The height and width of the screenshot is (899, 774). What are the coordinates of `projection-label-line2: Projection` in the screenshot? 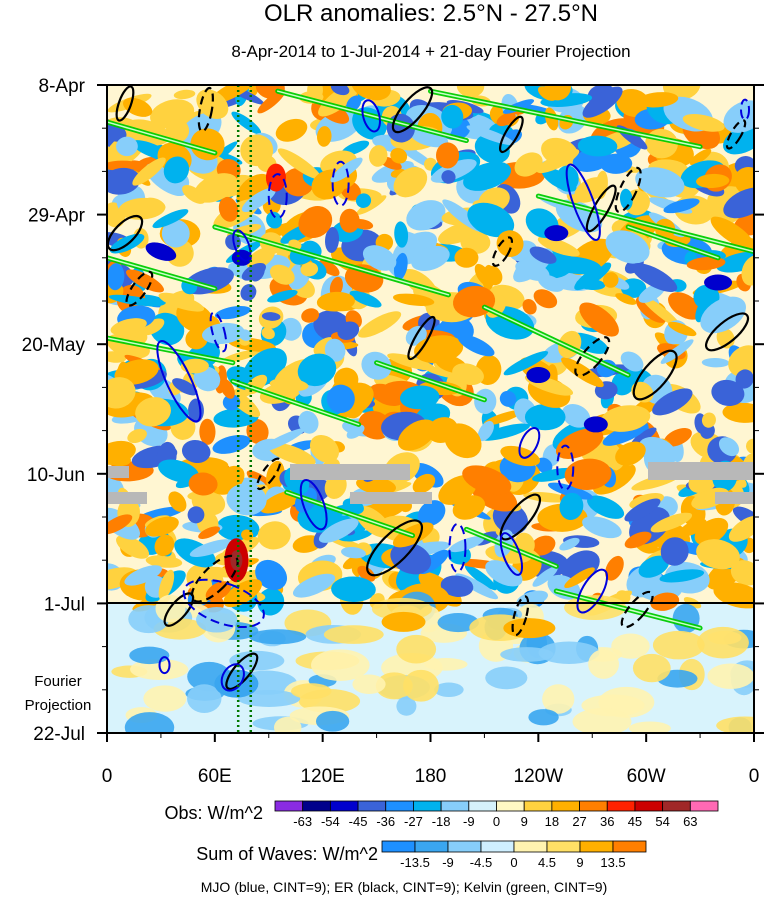 It's located at (58, 705).